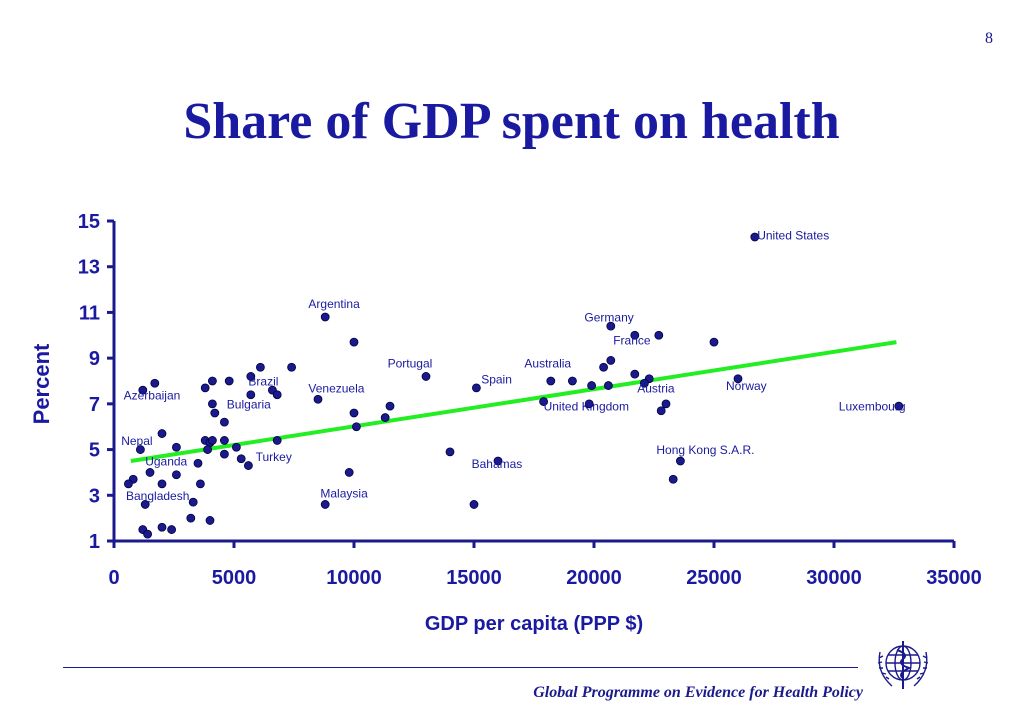 This screenshot has width=1023, height=708. I want to click on point-label: Bahamas, so click(497, 464).